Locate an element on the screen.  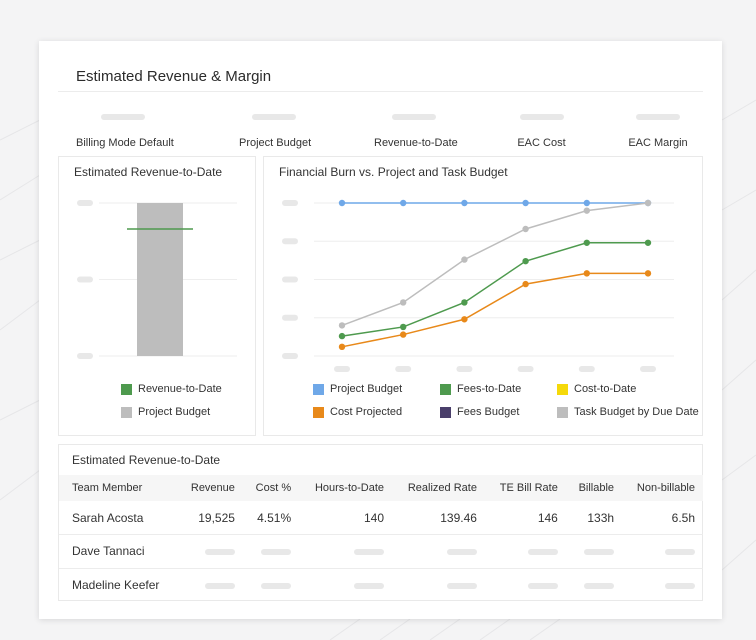
legend-revenue-to-date: Revenue-to-Date is located at coordinates (171, 389).